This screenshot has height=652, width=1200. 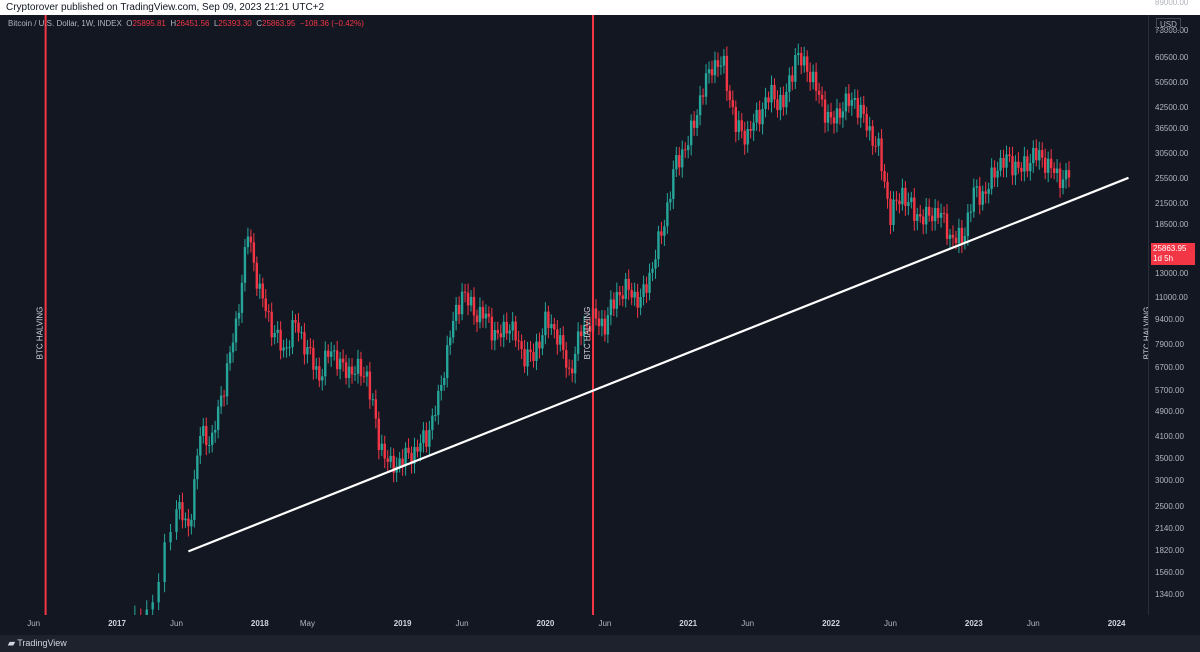 What do you see at coordinates (1168, 24) in the screenshot?
I see `currency-label: USD` at bounding box center [1168, 24].